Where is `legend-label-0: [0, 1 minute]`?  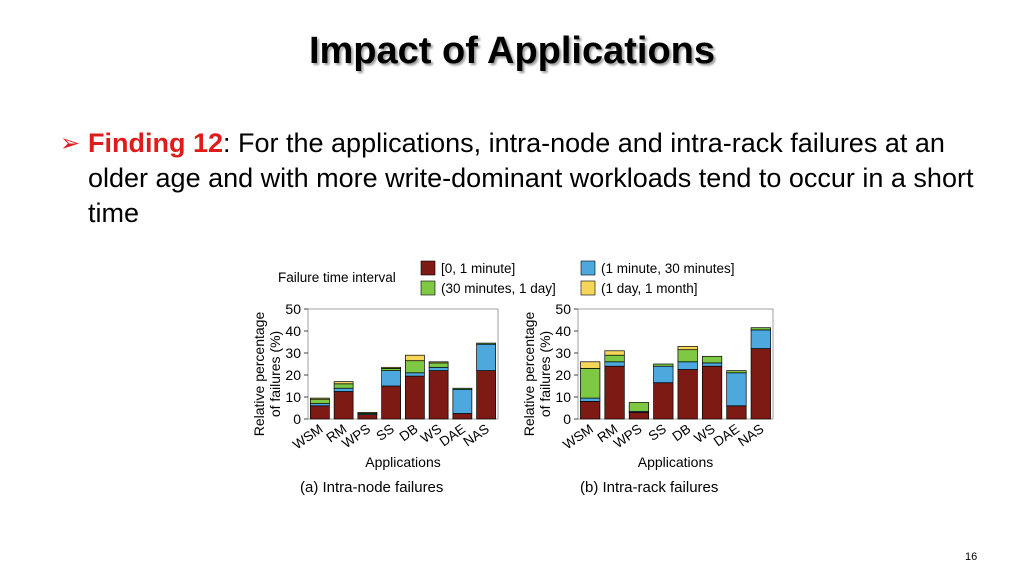
legend-label-0: [0, 1 minute] is located at coordinates (478, 268).